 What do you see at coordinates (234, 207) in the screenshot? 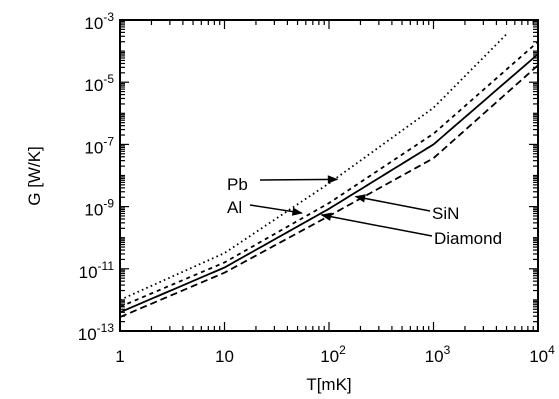
I see `annotation-label-al: Al` at bounding box center [234, 207].